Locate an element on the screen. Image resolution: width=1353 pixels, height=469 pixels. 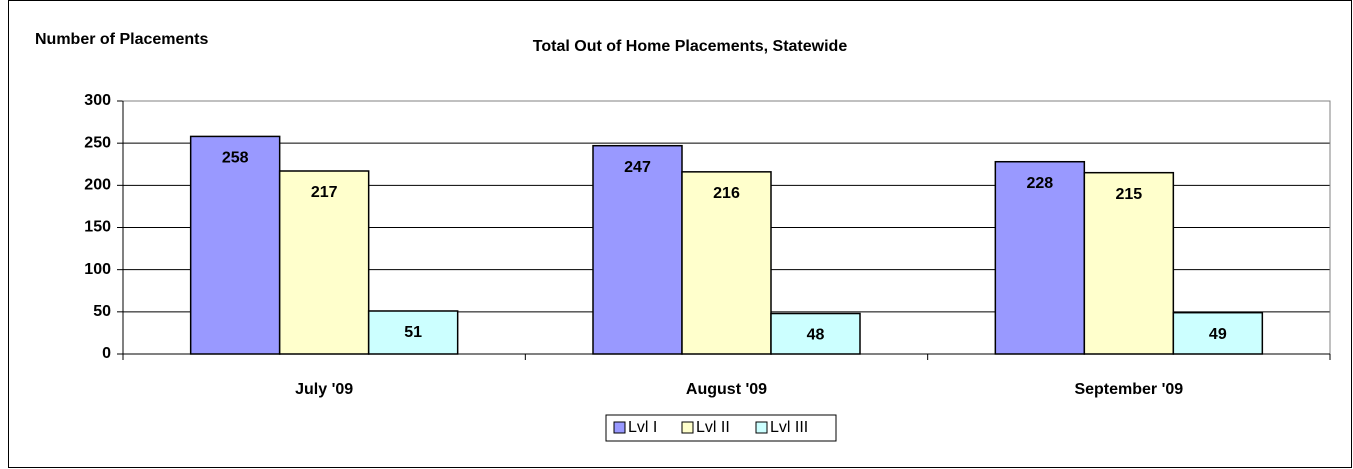
data-label: 217 is located at coordinates (324, 192).